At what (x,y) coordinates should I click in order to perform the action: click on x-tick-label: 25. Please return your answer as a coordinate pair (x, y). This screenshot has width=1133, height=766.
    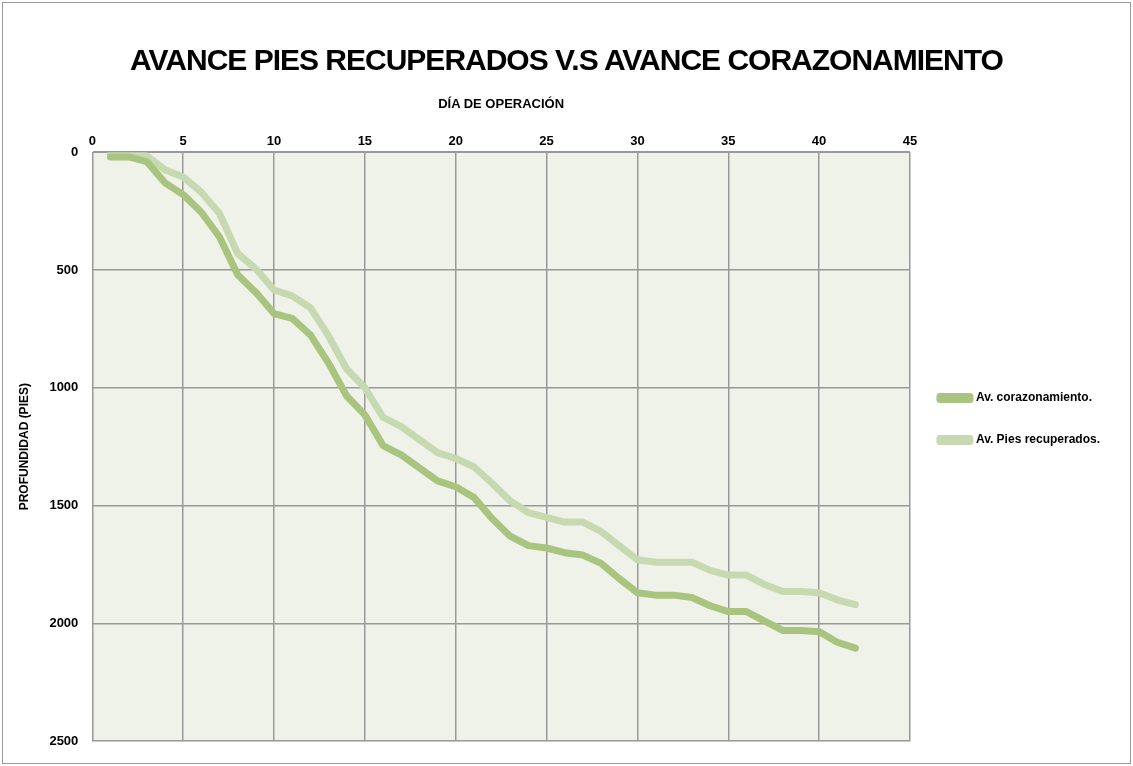
    Looking at the image, I should click on (546, 140).